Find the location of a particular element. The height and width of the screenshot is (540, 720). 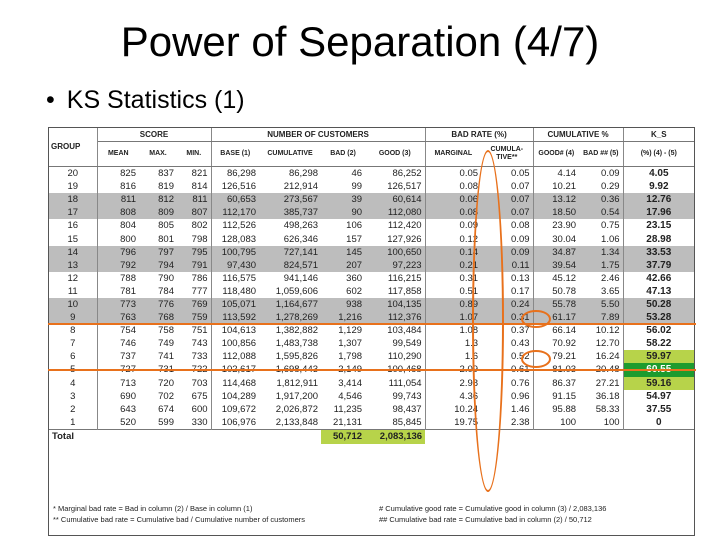

total-good: 2,083,136 is located at coordinates (395, 436).